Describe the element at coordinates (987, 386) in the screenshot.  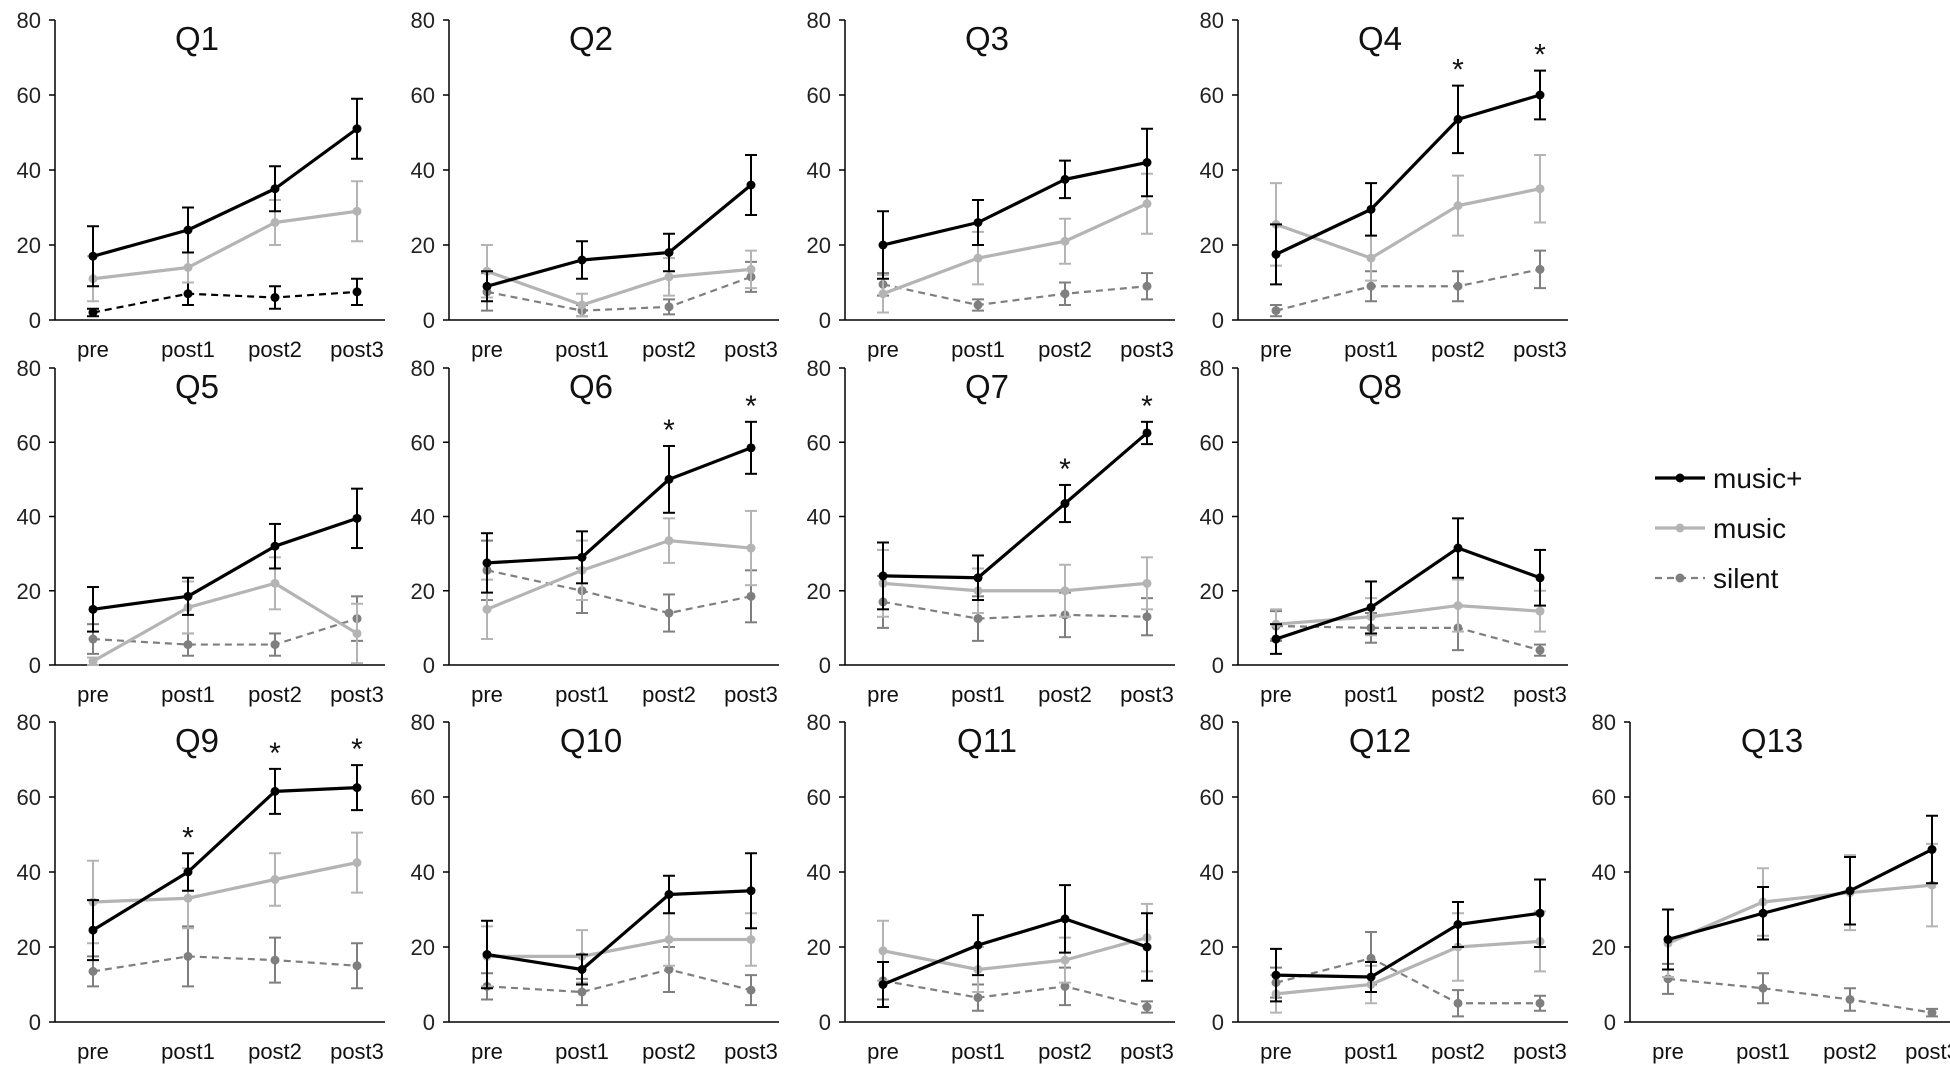
I see `panel-title: Q7` at that location.